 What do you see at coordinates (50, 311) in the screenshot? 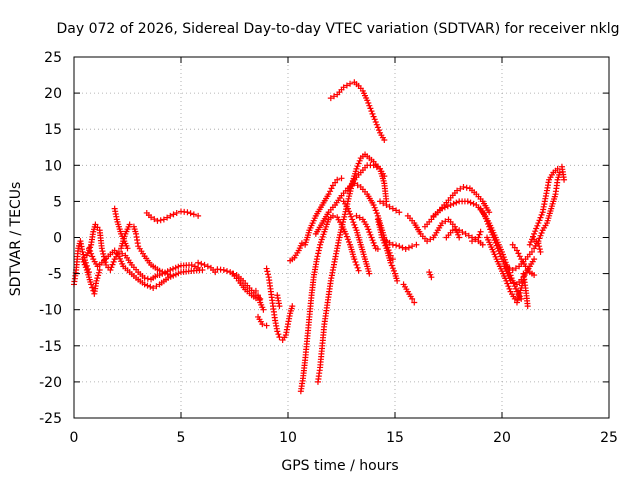
I see `y-tick-label: -10` at bounding box center [50, 311].